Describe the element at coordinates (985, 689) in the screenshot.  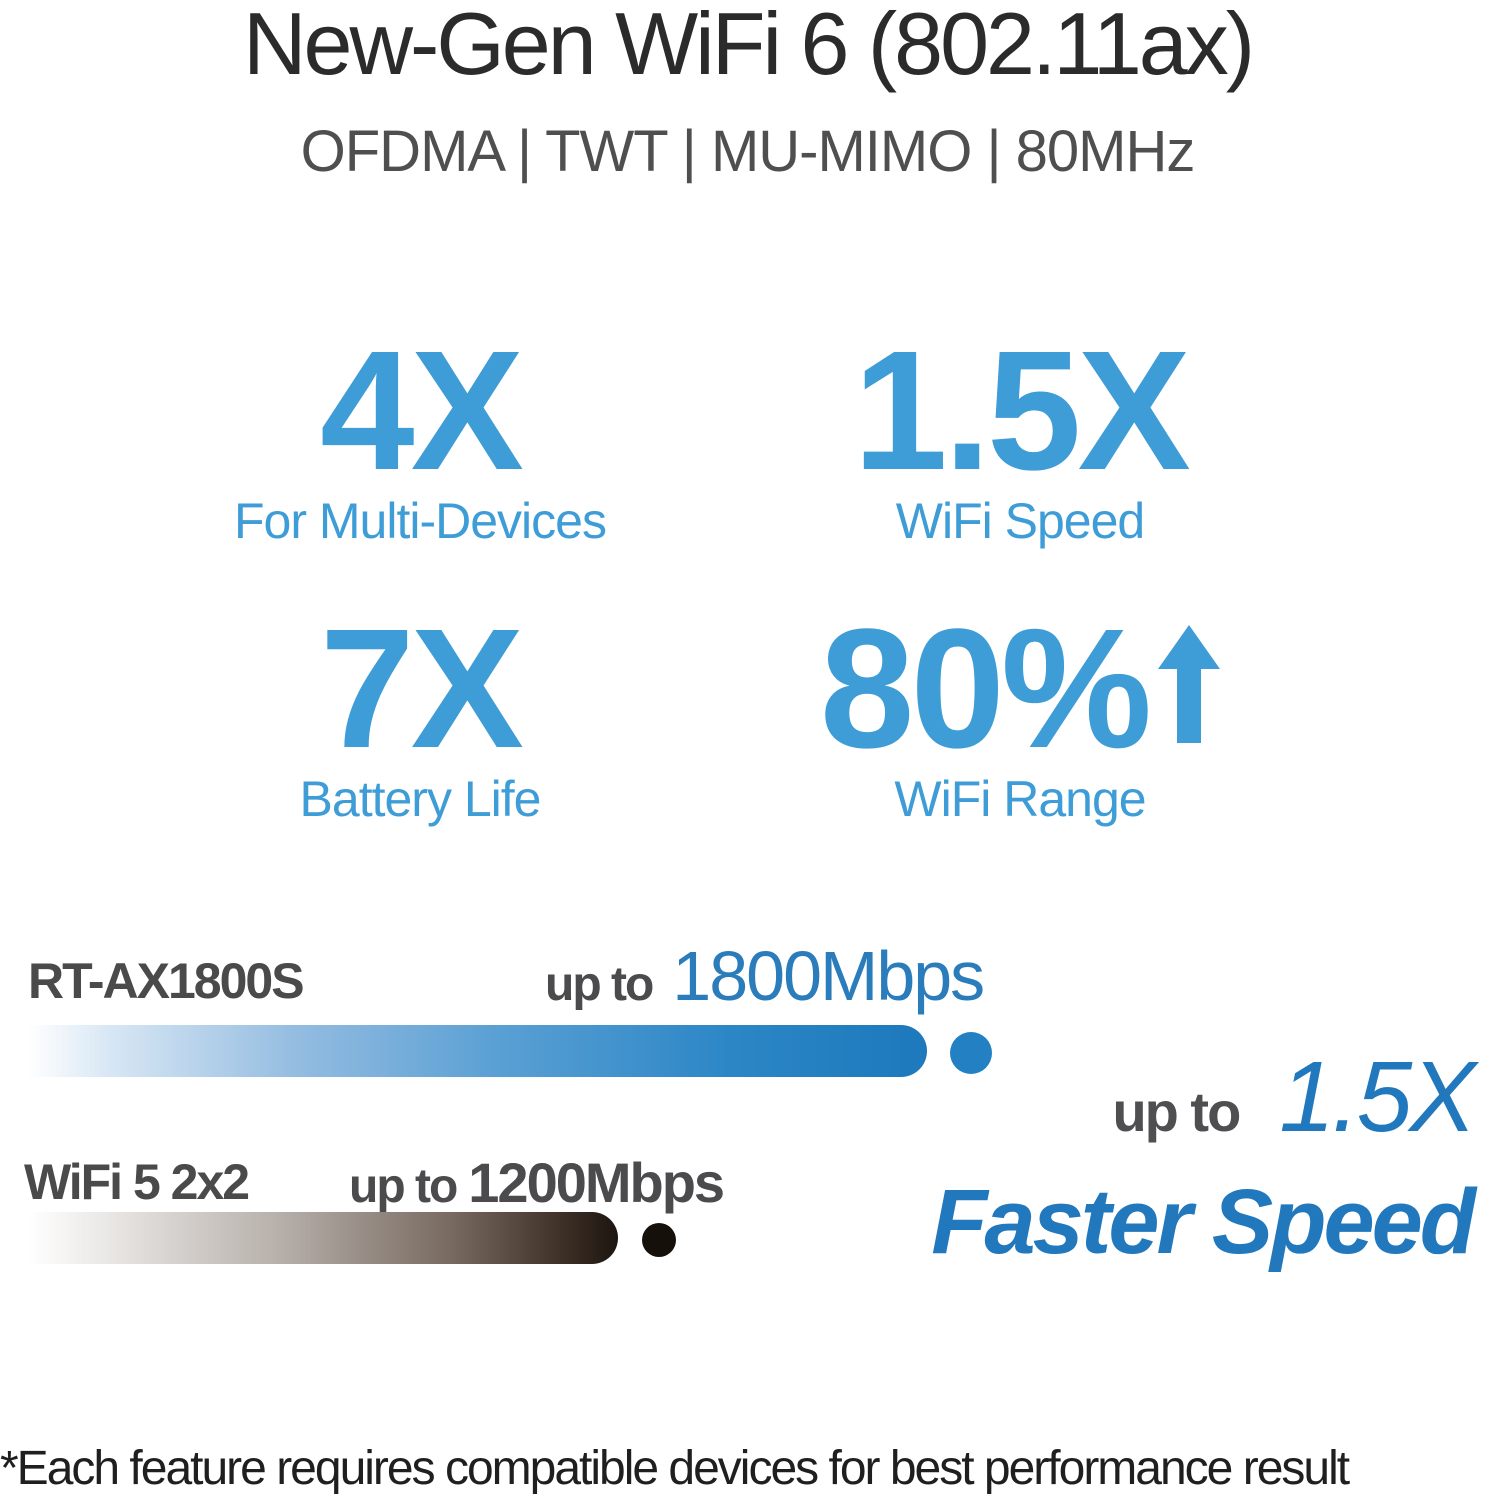
I see `stat-wifi-range-number: 80%` at that location.